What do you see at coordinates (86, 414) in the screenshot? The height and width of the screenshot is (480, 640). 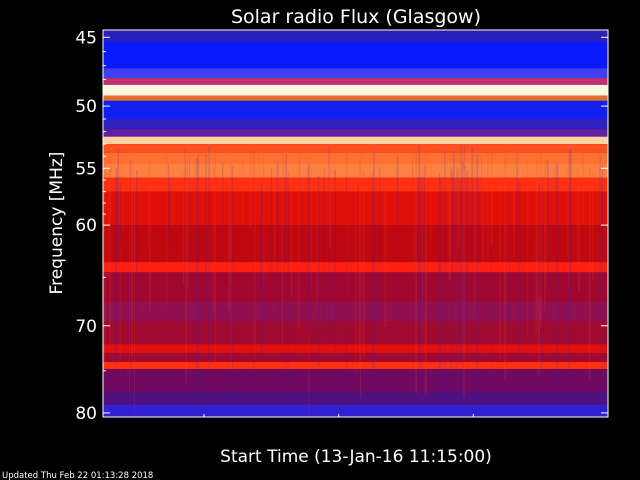 I see `y-tick-label: 80` at bounding box center [86, 414].